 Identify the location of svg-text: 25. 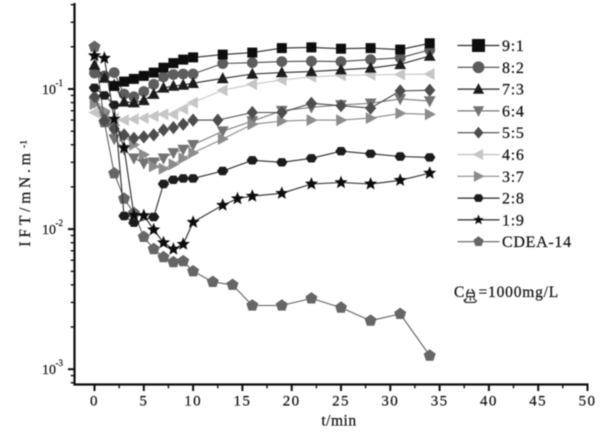
(341, 402).